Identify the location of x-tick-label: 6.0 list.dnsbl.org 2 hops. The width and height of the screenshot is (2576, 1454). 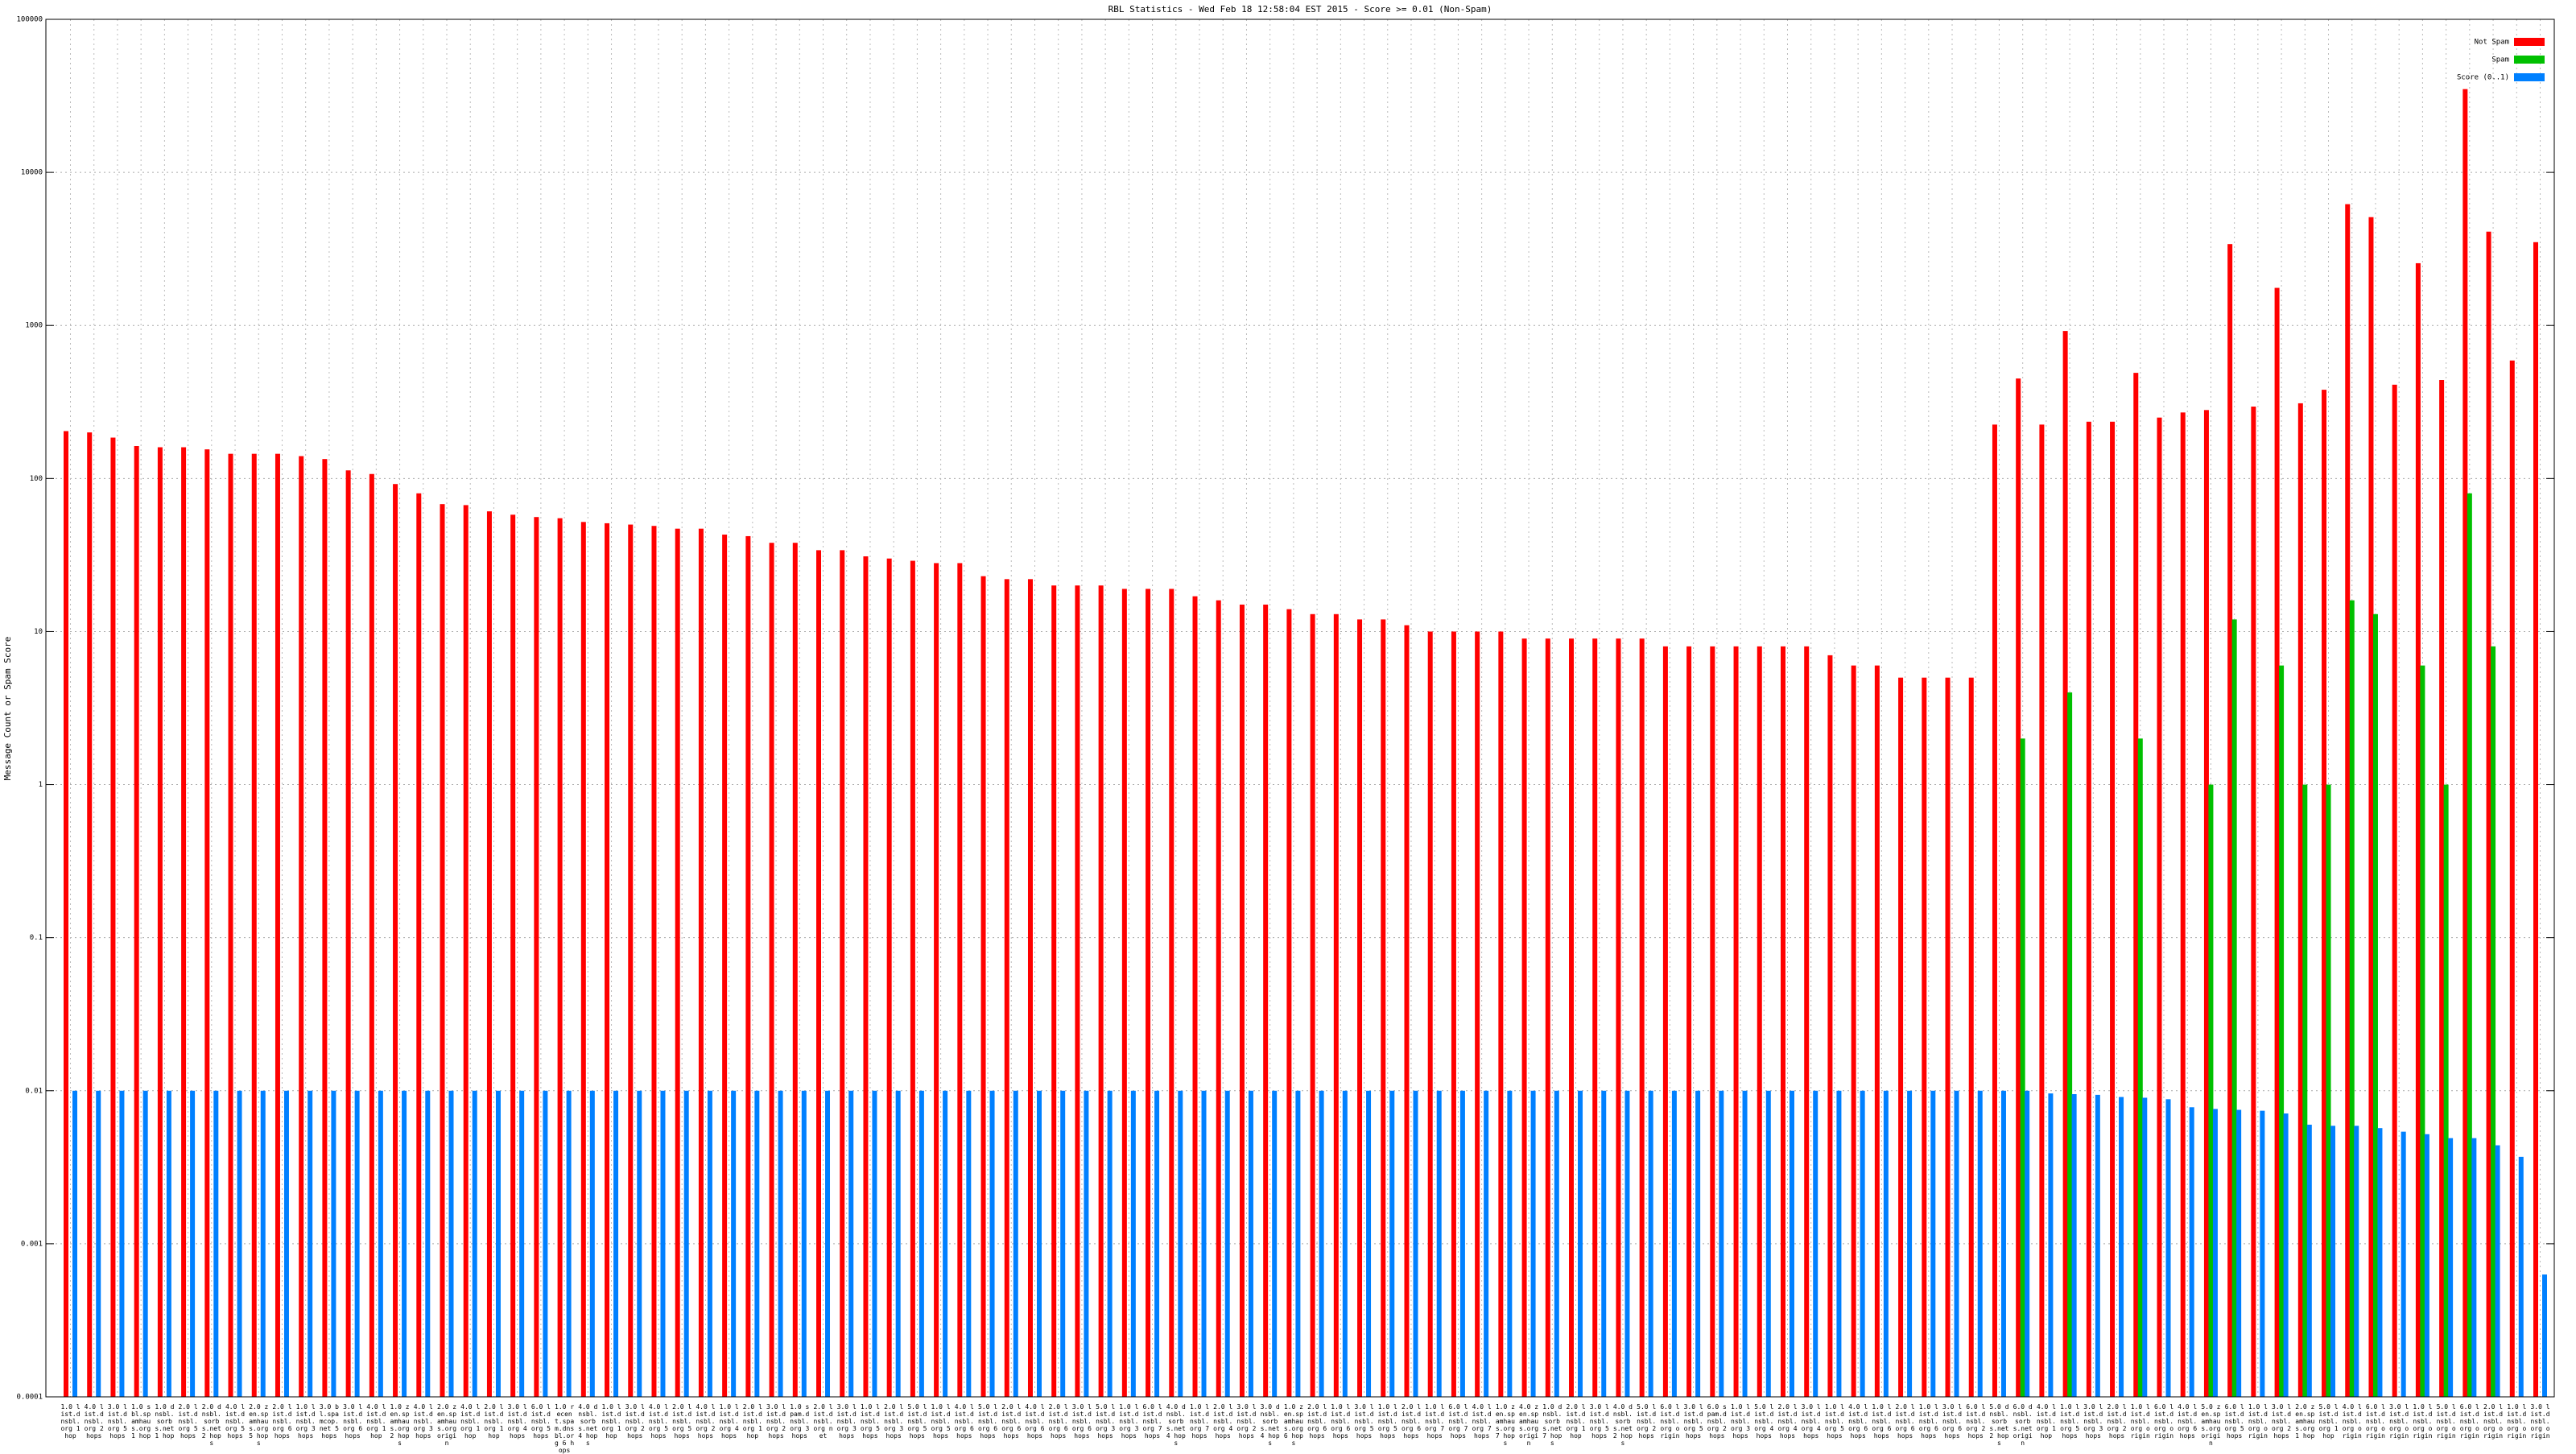
(1976, 1421).